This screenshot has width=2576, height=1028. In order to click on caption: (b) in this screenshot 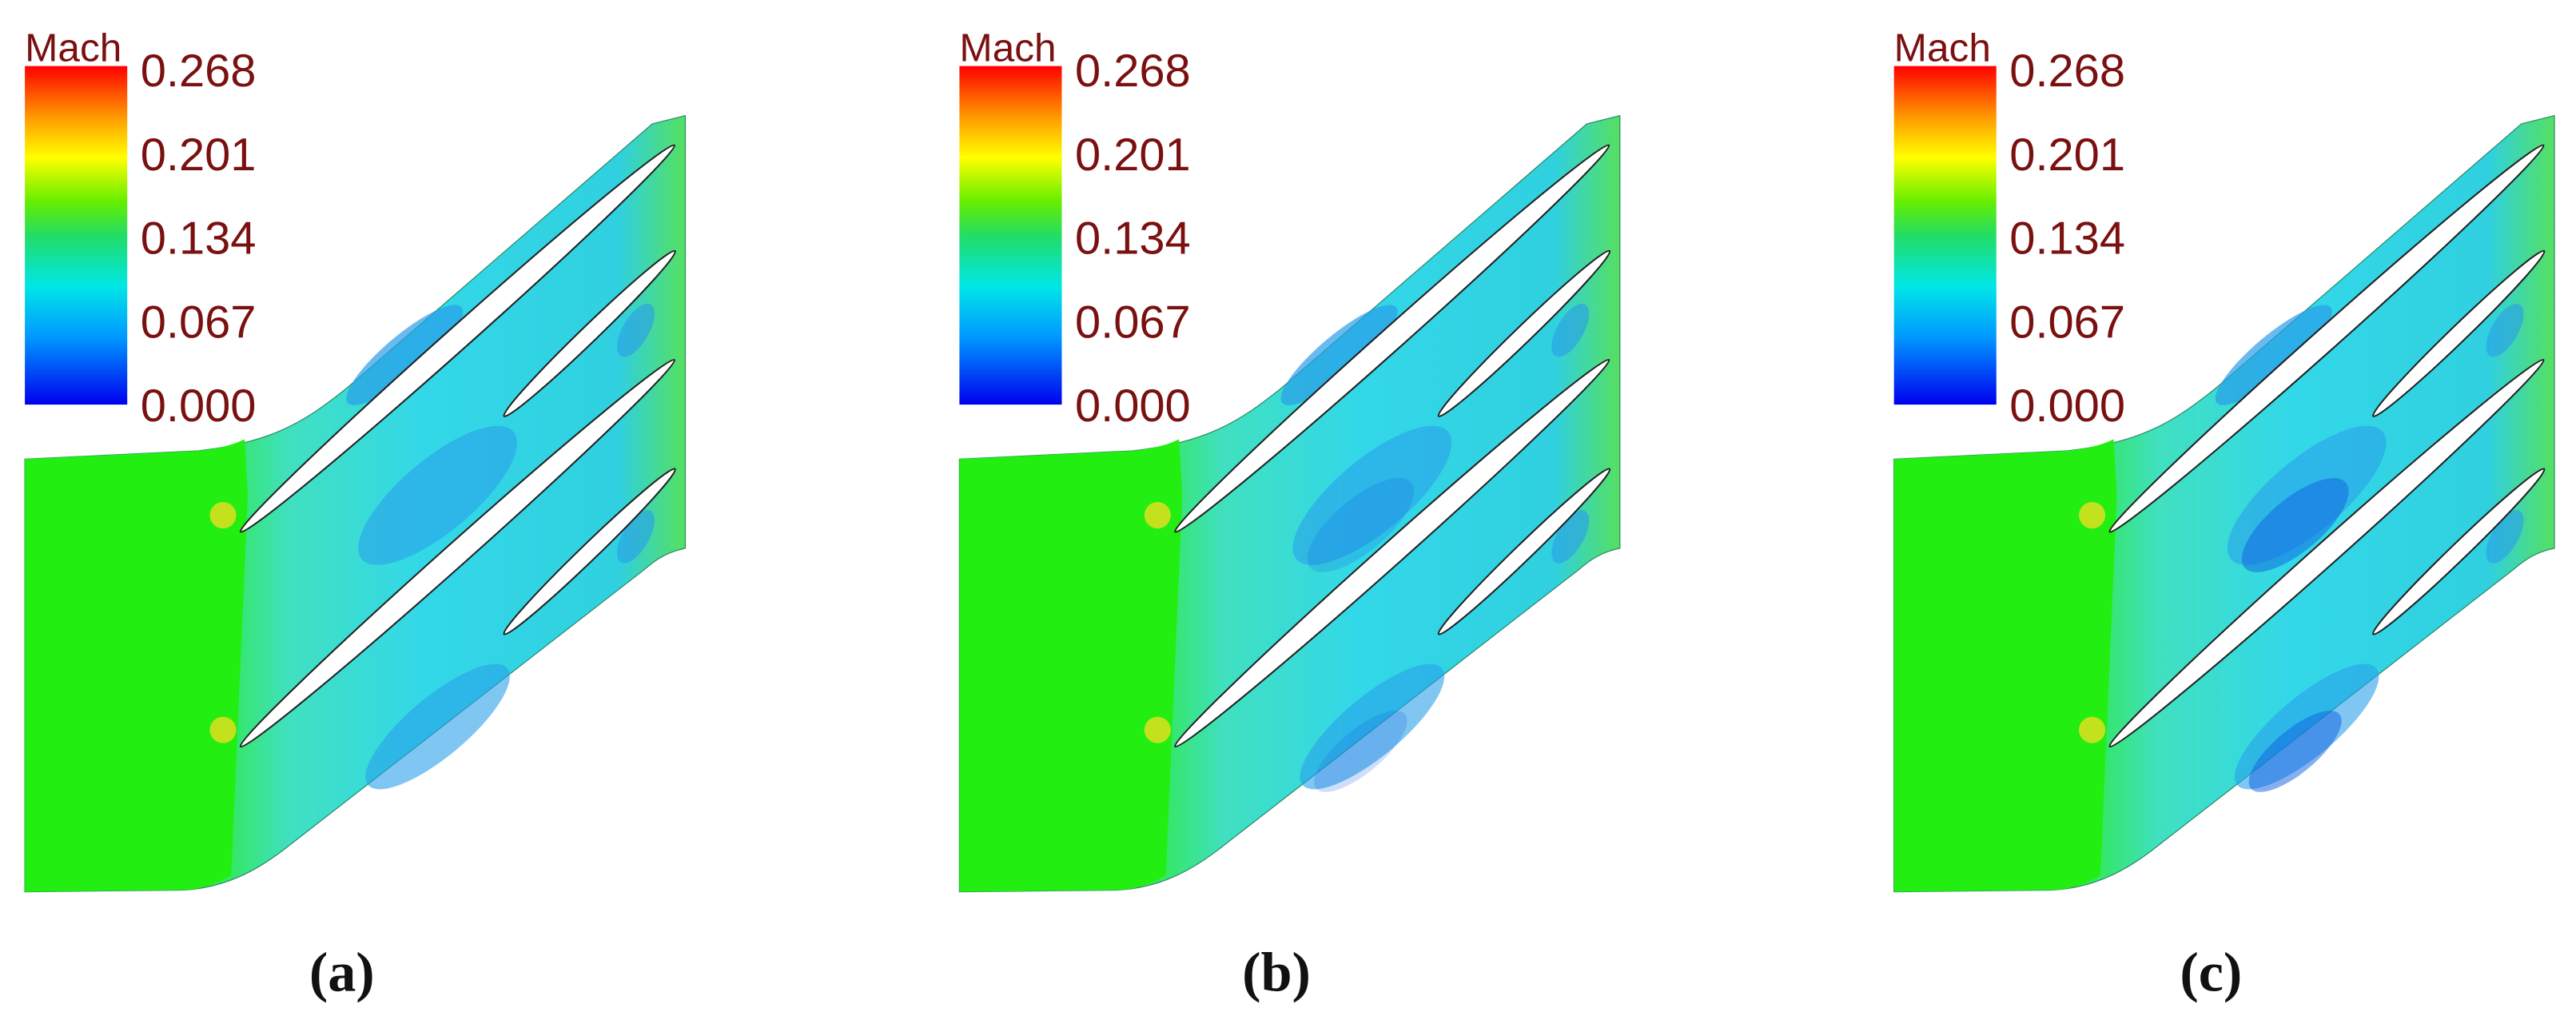, I will do `click(1276, 973)`.